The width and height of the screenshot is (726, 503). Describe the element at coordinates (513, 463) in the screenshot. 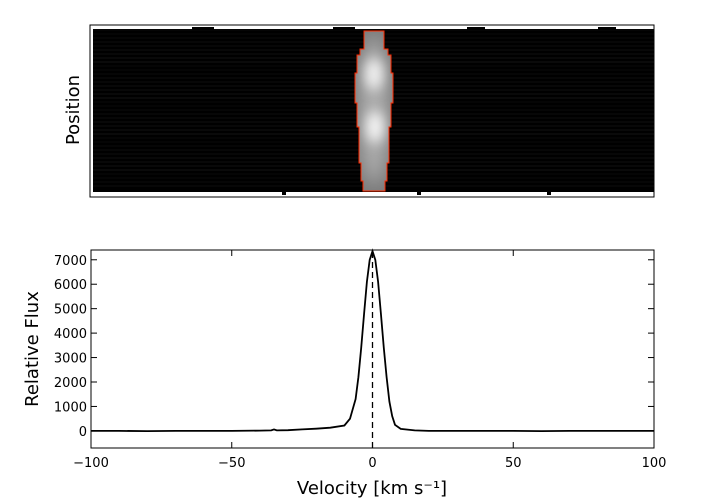

I see `x-tick-label: 50` at that location.